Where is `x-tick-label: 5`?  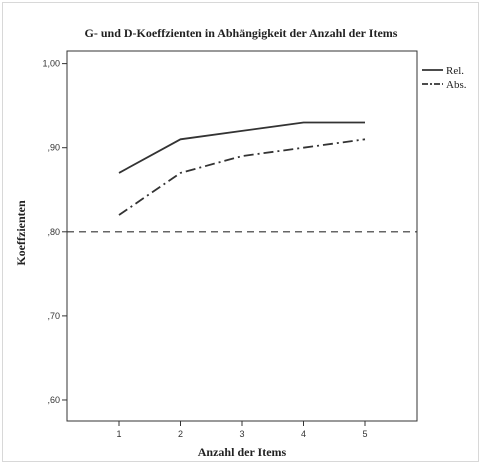
x-tick-label: 5 is located at coordinates (364, 434).